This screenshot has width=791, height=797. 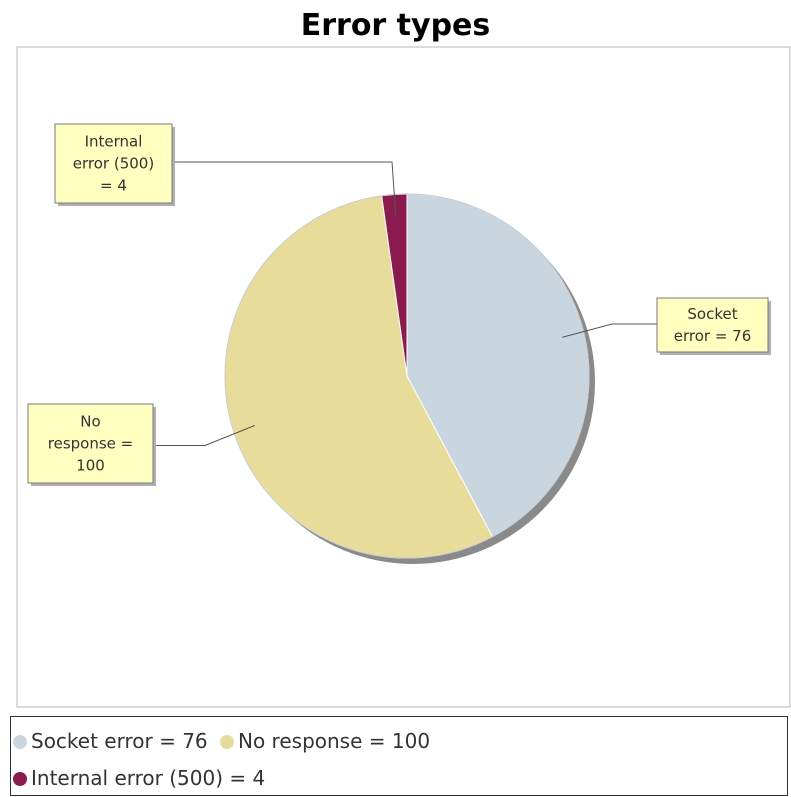 What do you see at coordinates (148, 778) in the screenshot?
I see `legend-label-internal-error: Internal error (500) = 4` at bounding box center [148, 778].